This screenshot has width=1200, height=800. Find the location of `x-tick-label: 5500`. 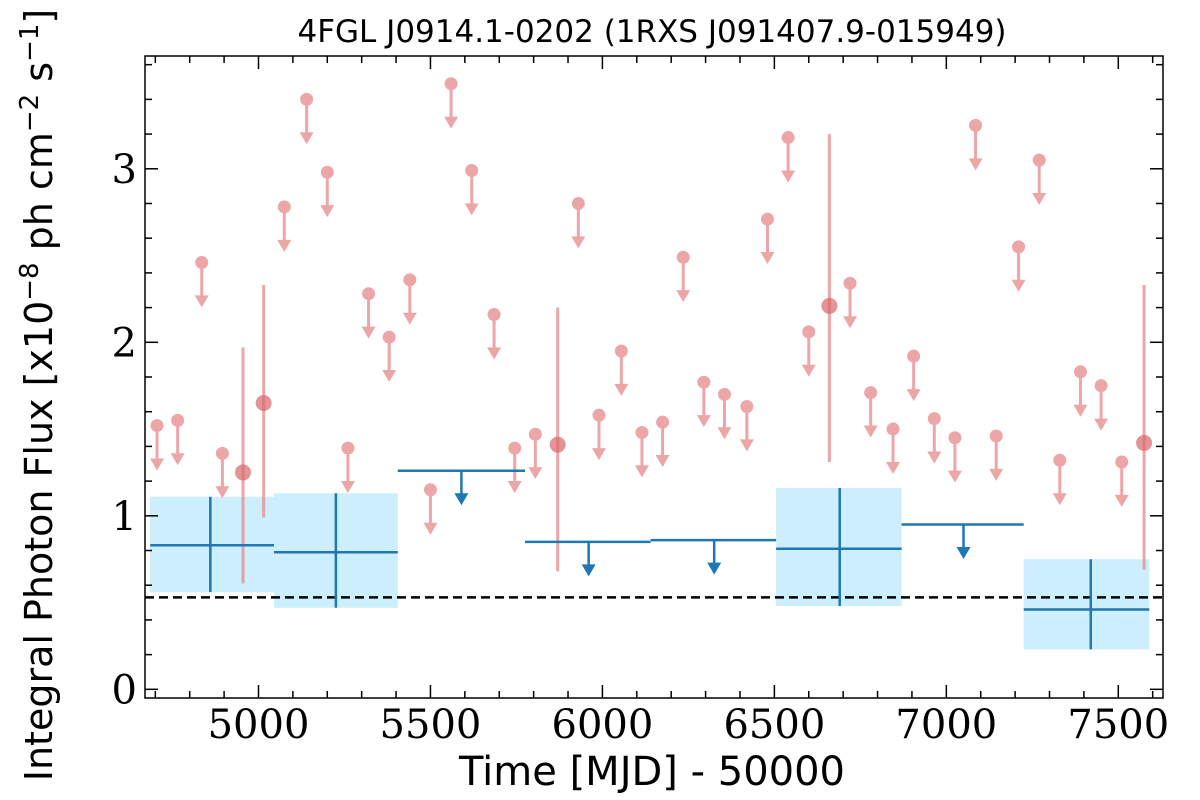

x-tick-label: 5500 is located at coordinates (431, 725).